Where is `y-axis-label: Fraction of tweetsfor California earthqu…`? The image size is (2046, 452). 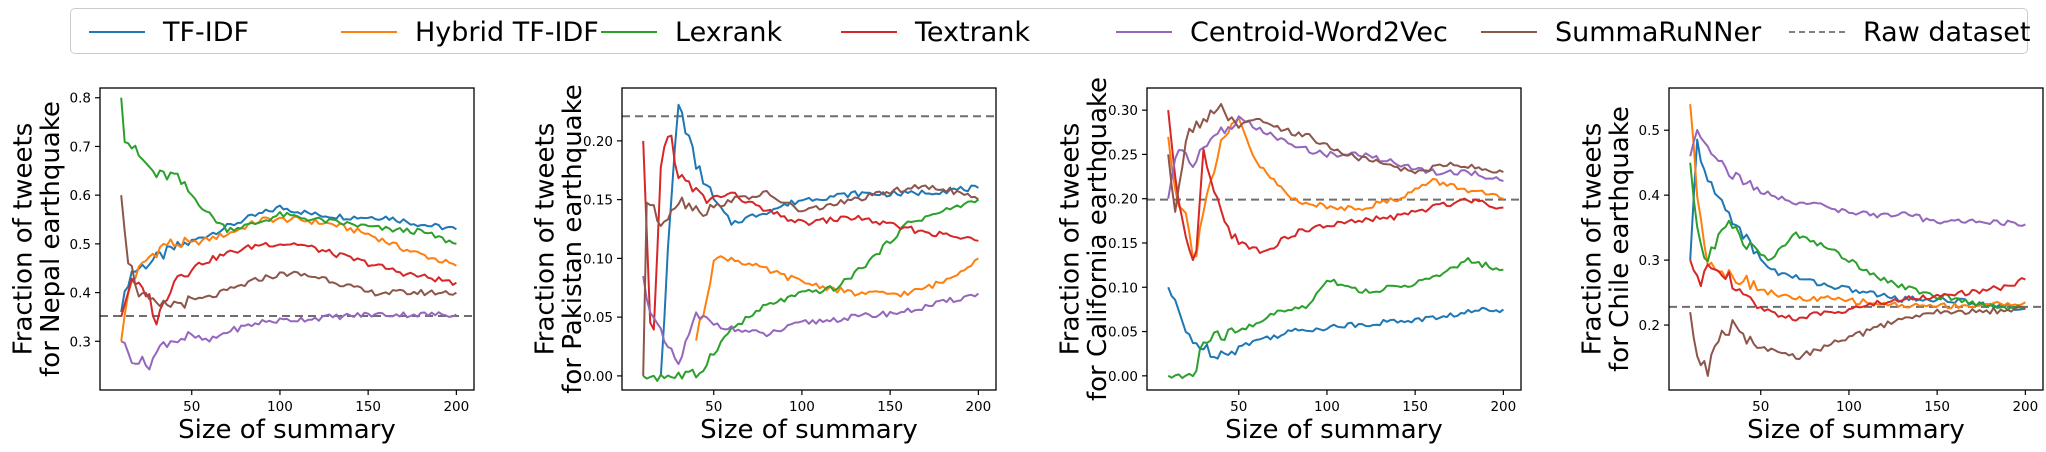 y-axis-label: Fraction of tweetsfor California earthqu… is located at coordinates (1084, 239).